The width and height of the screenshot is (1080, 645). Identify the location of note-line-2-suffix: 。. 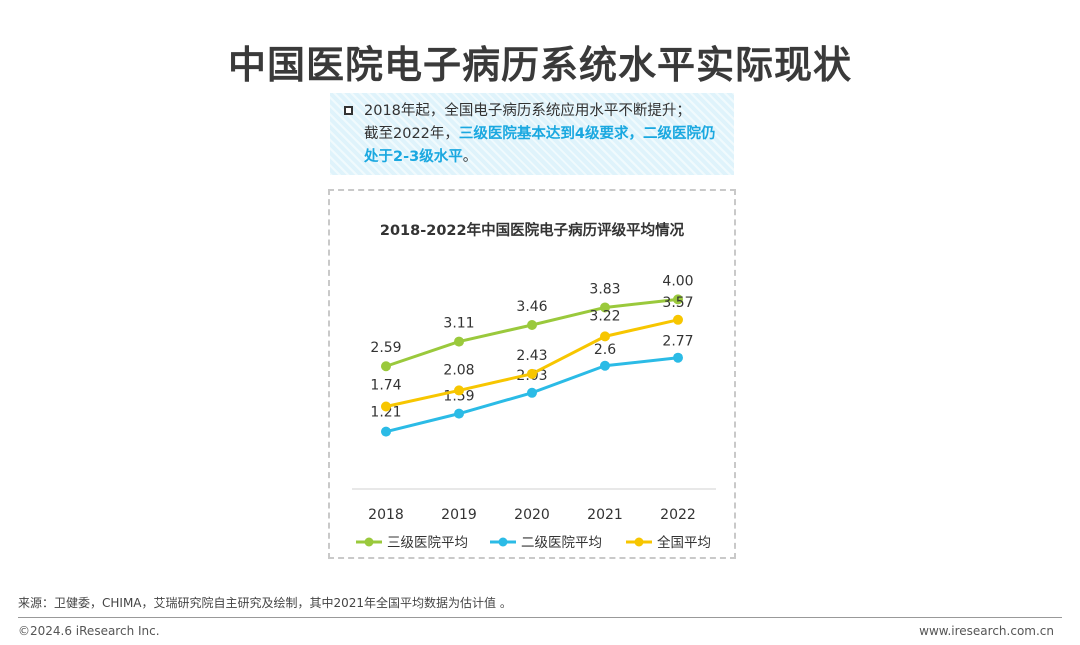
(470, 157).